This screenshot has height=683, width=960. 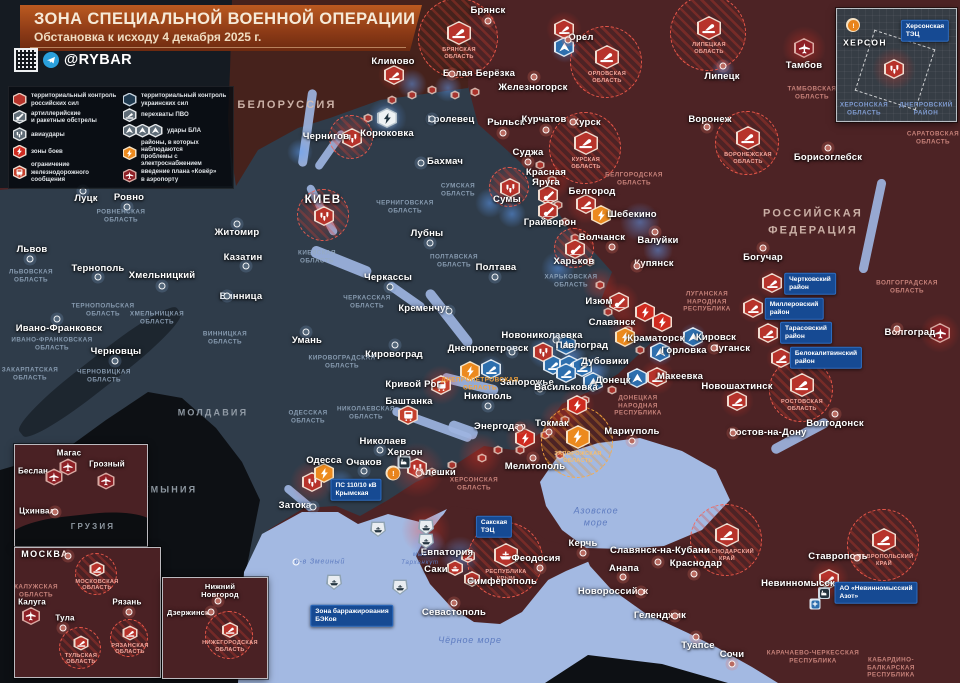 I want to click on legend-label: удары БЛА, so click(x=184, y=131).